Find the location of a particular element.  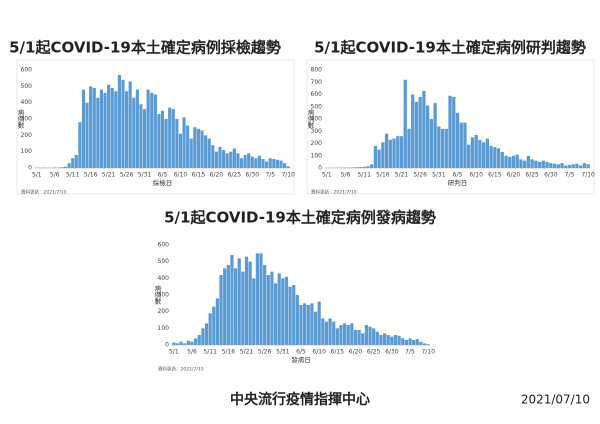

x-tick-label: 6/25 is located at coordinates (235, 175).